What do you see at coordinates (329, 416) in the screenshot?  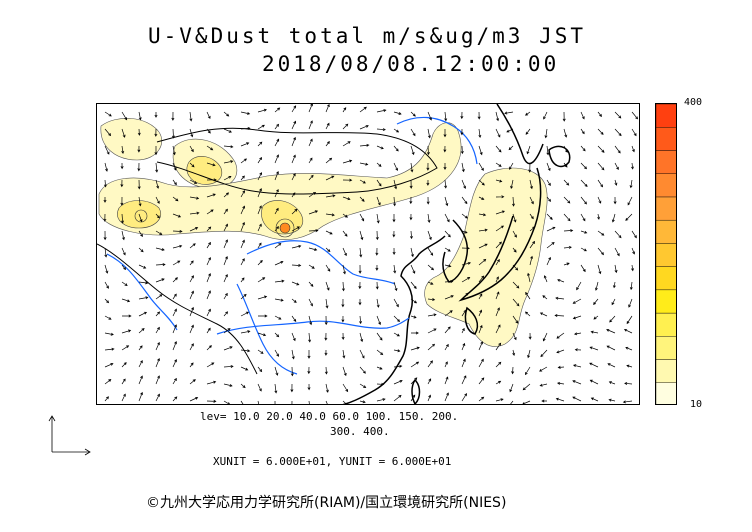 I see `contour-levels-line1: lev= 10.0 20.0 40.0 60.0 100. 150. 200.` at bounding box center [329, 416].